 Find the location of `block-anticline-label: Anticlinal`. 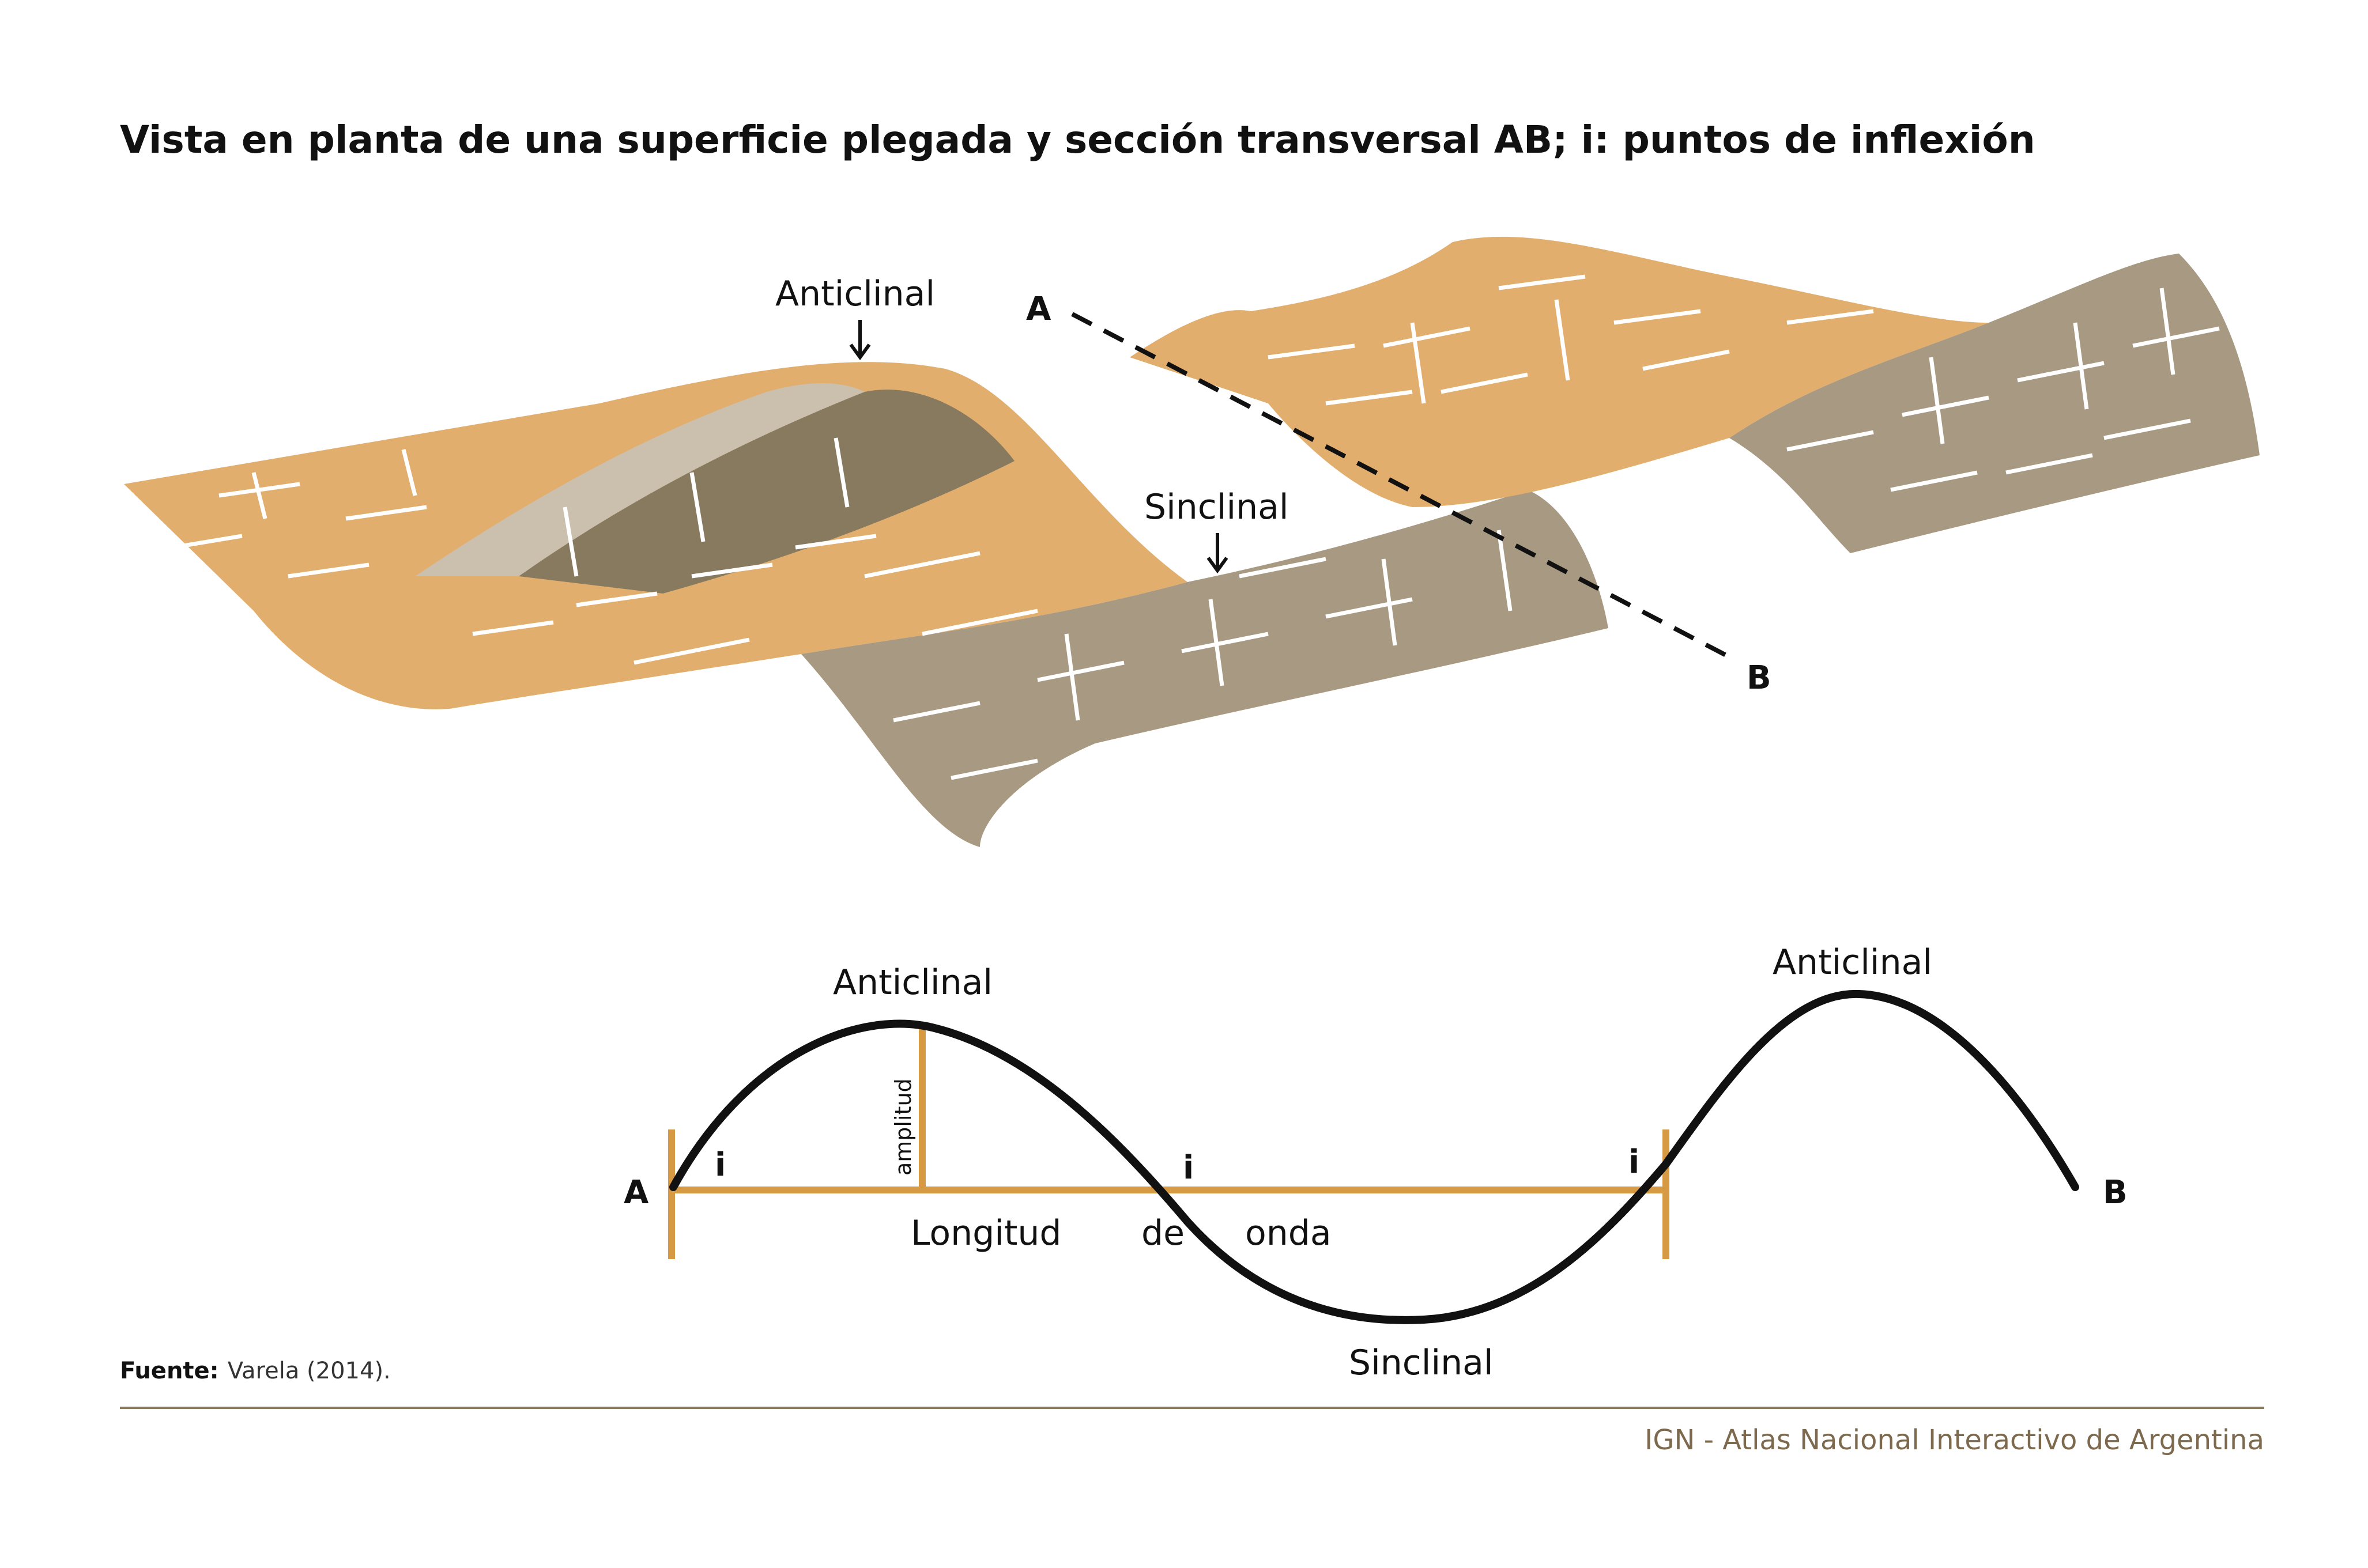

block-anticline-label: Anticlinal is located at coordinates (855, 294).